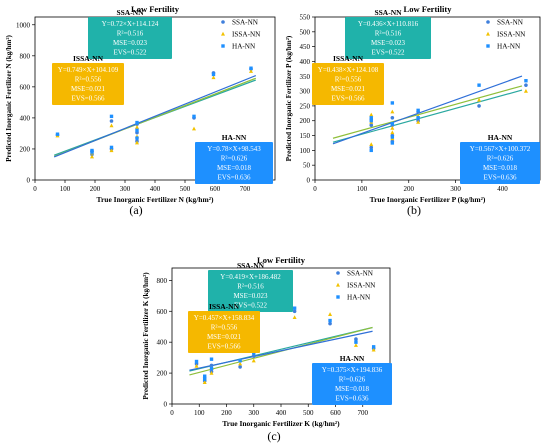 The height and width of the screenshot is (446, 550). What do you see at coordinates (352, 389) in the screenshot?
I see `annotation-line: MSE=0.018` at bounding box center [352, 389].